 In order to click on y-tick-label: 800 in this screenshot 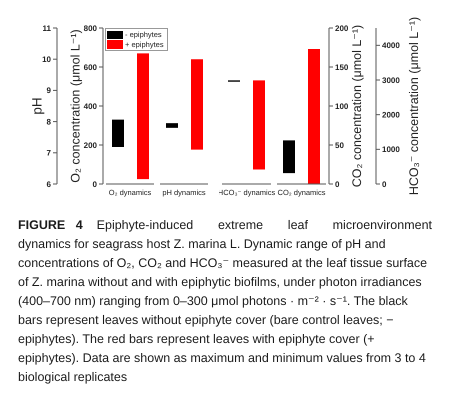, I will do `click(91, 28)`.